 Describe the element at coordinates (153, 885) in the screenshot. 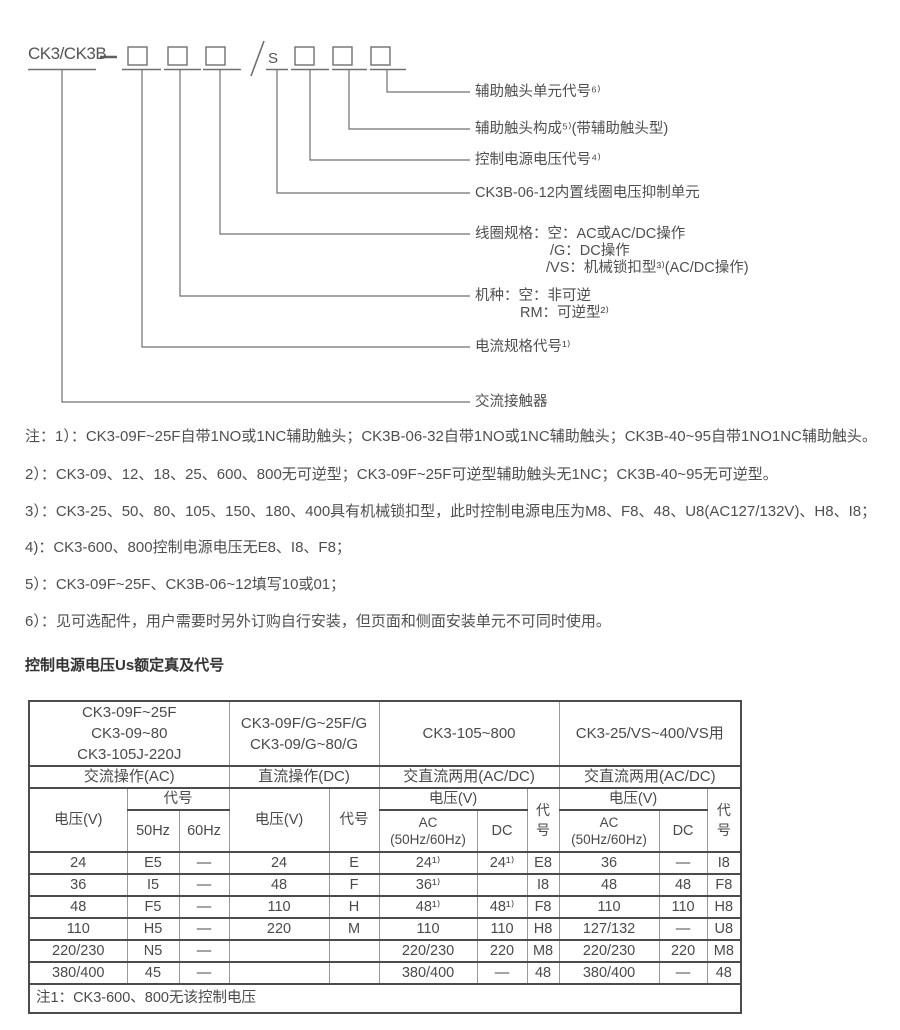

I see `table-cell: I5` at that location.